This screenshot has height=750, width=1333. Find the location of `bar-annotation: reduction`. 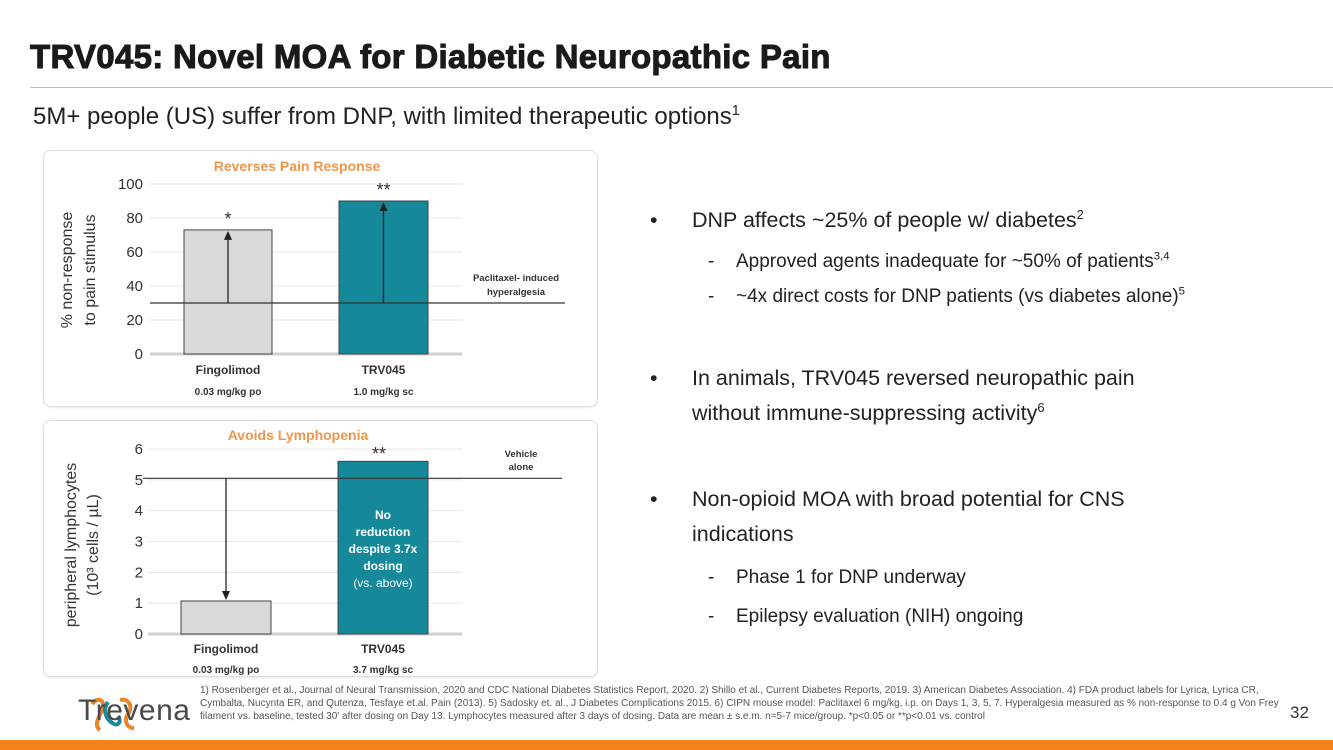

bar-annotation: reduction is located at coordinates (383, 532).